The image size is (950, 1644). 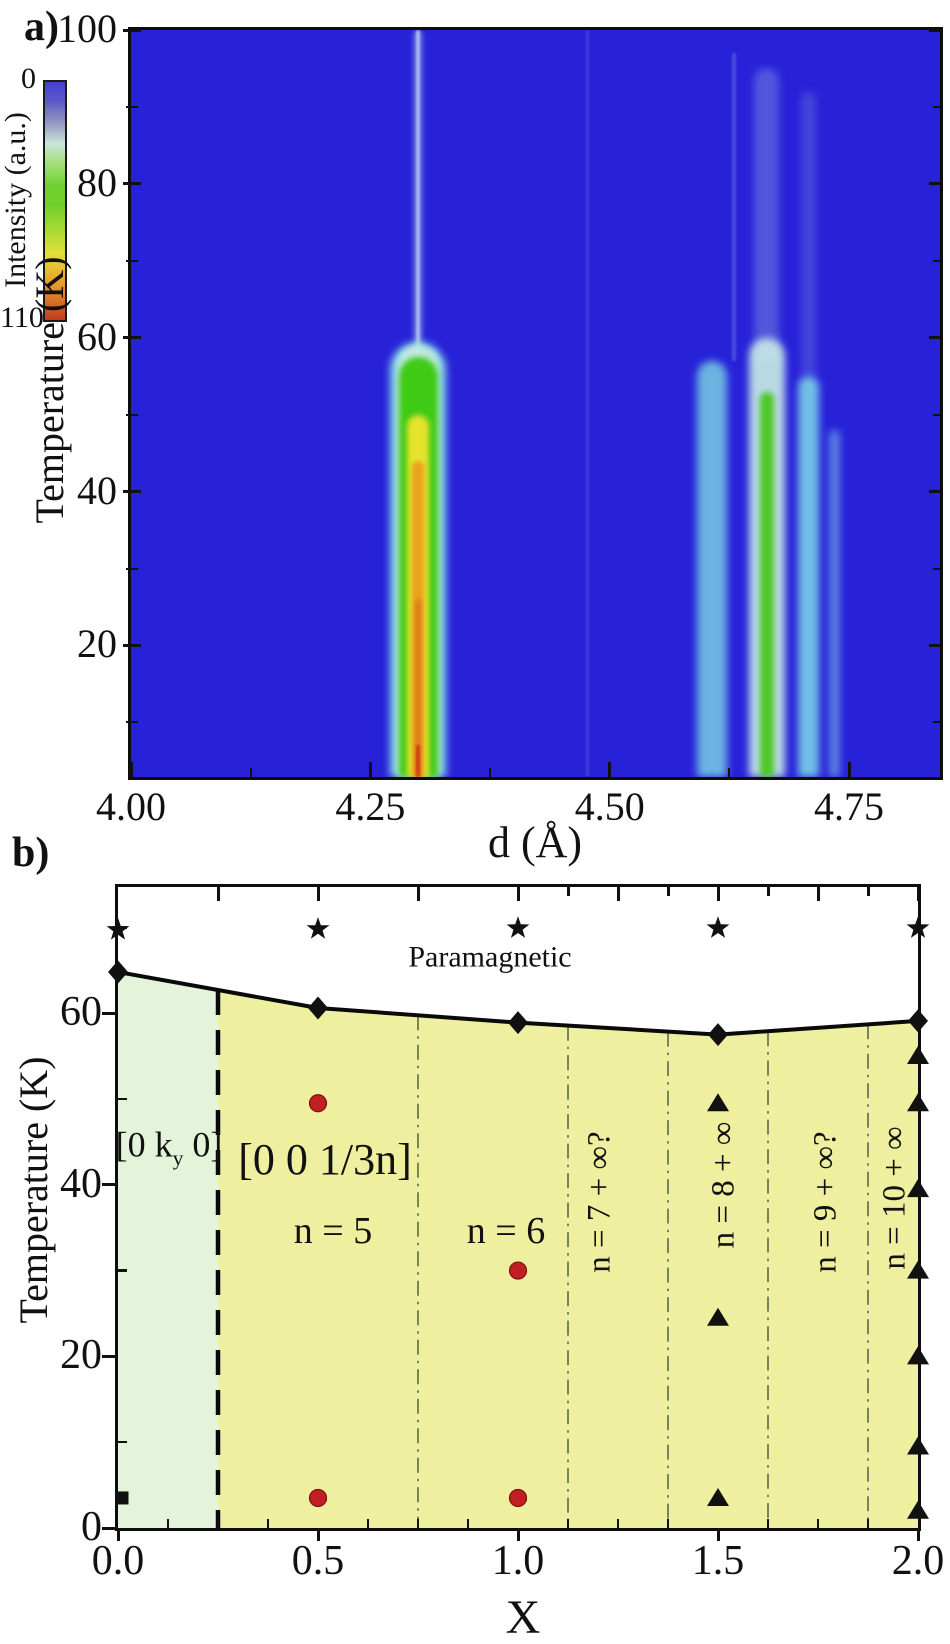 I want to click on colorbar-min-label: 0, so click(x=28, y=78).